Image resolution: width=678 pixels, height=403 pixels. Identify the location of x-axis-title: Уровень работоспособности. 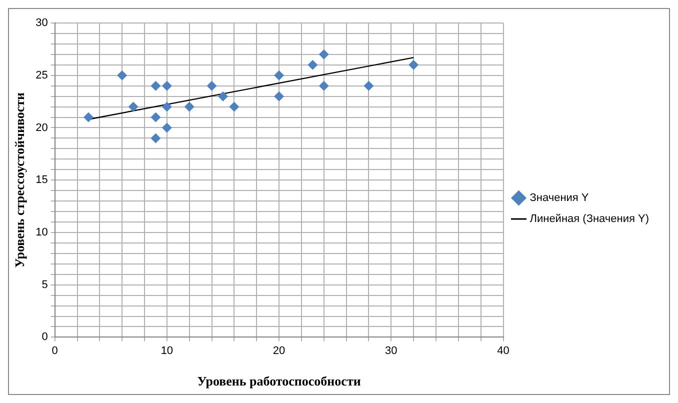
(279, 381).